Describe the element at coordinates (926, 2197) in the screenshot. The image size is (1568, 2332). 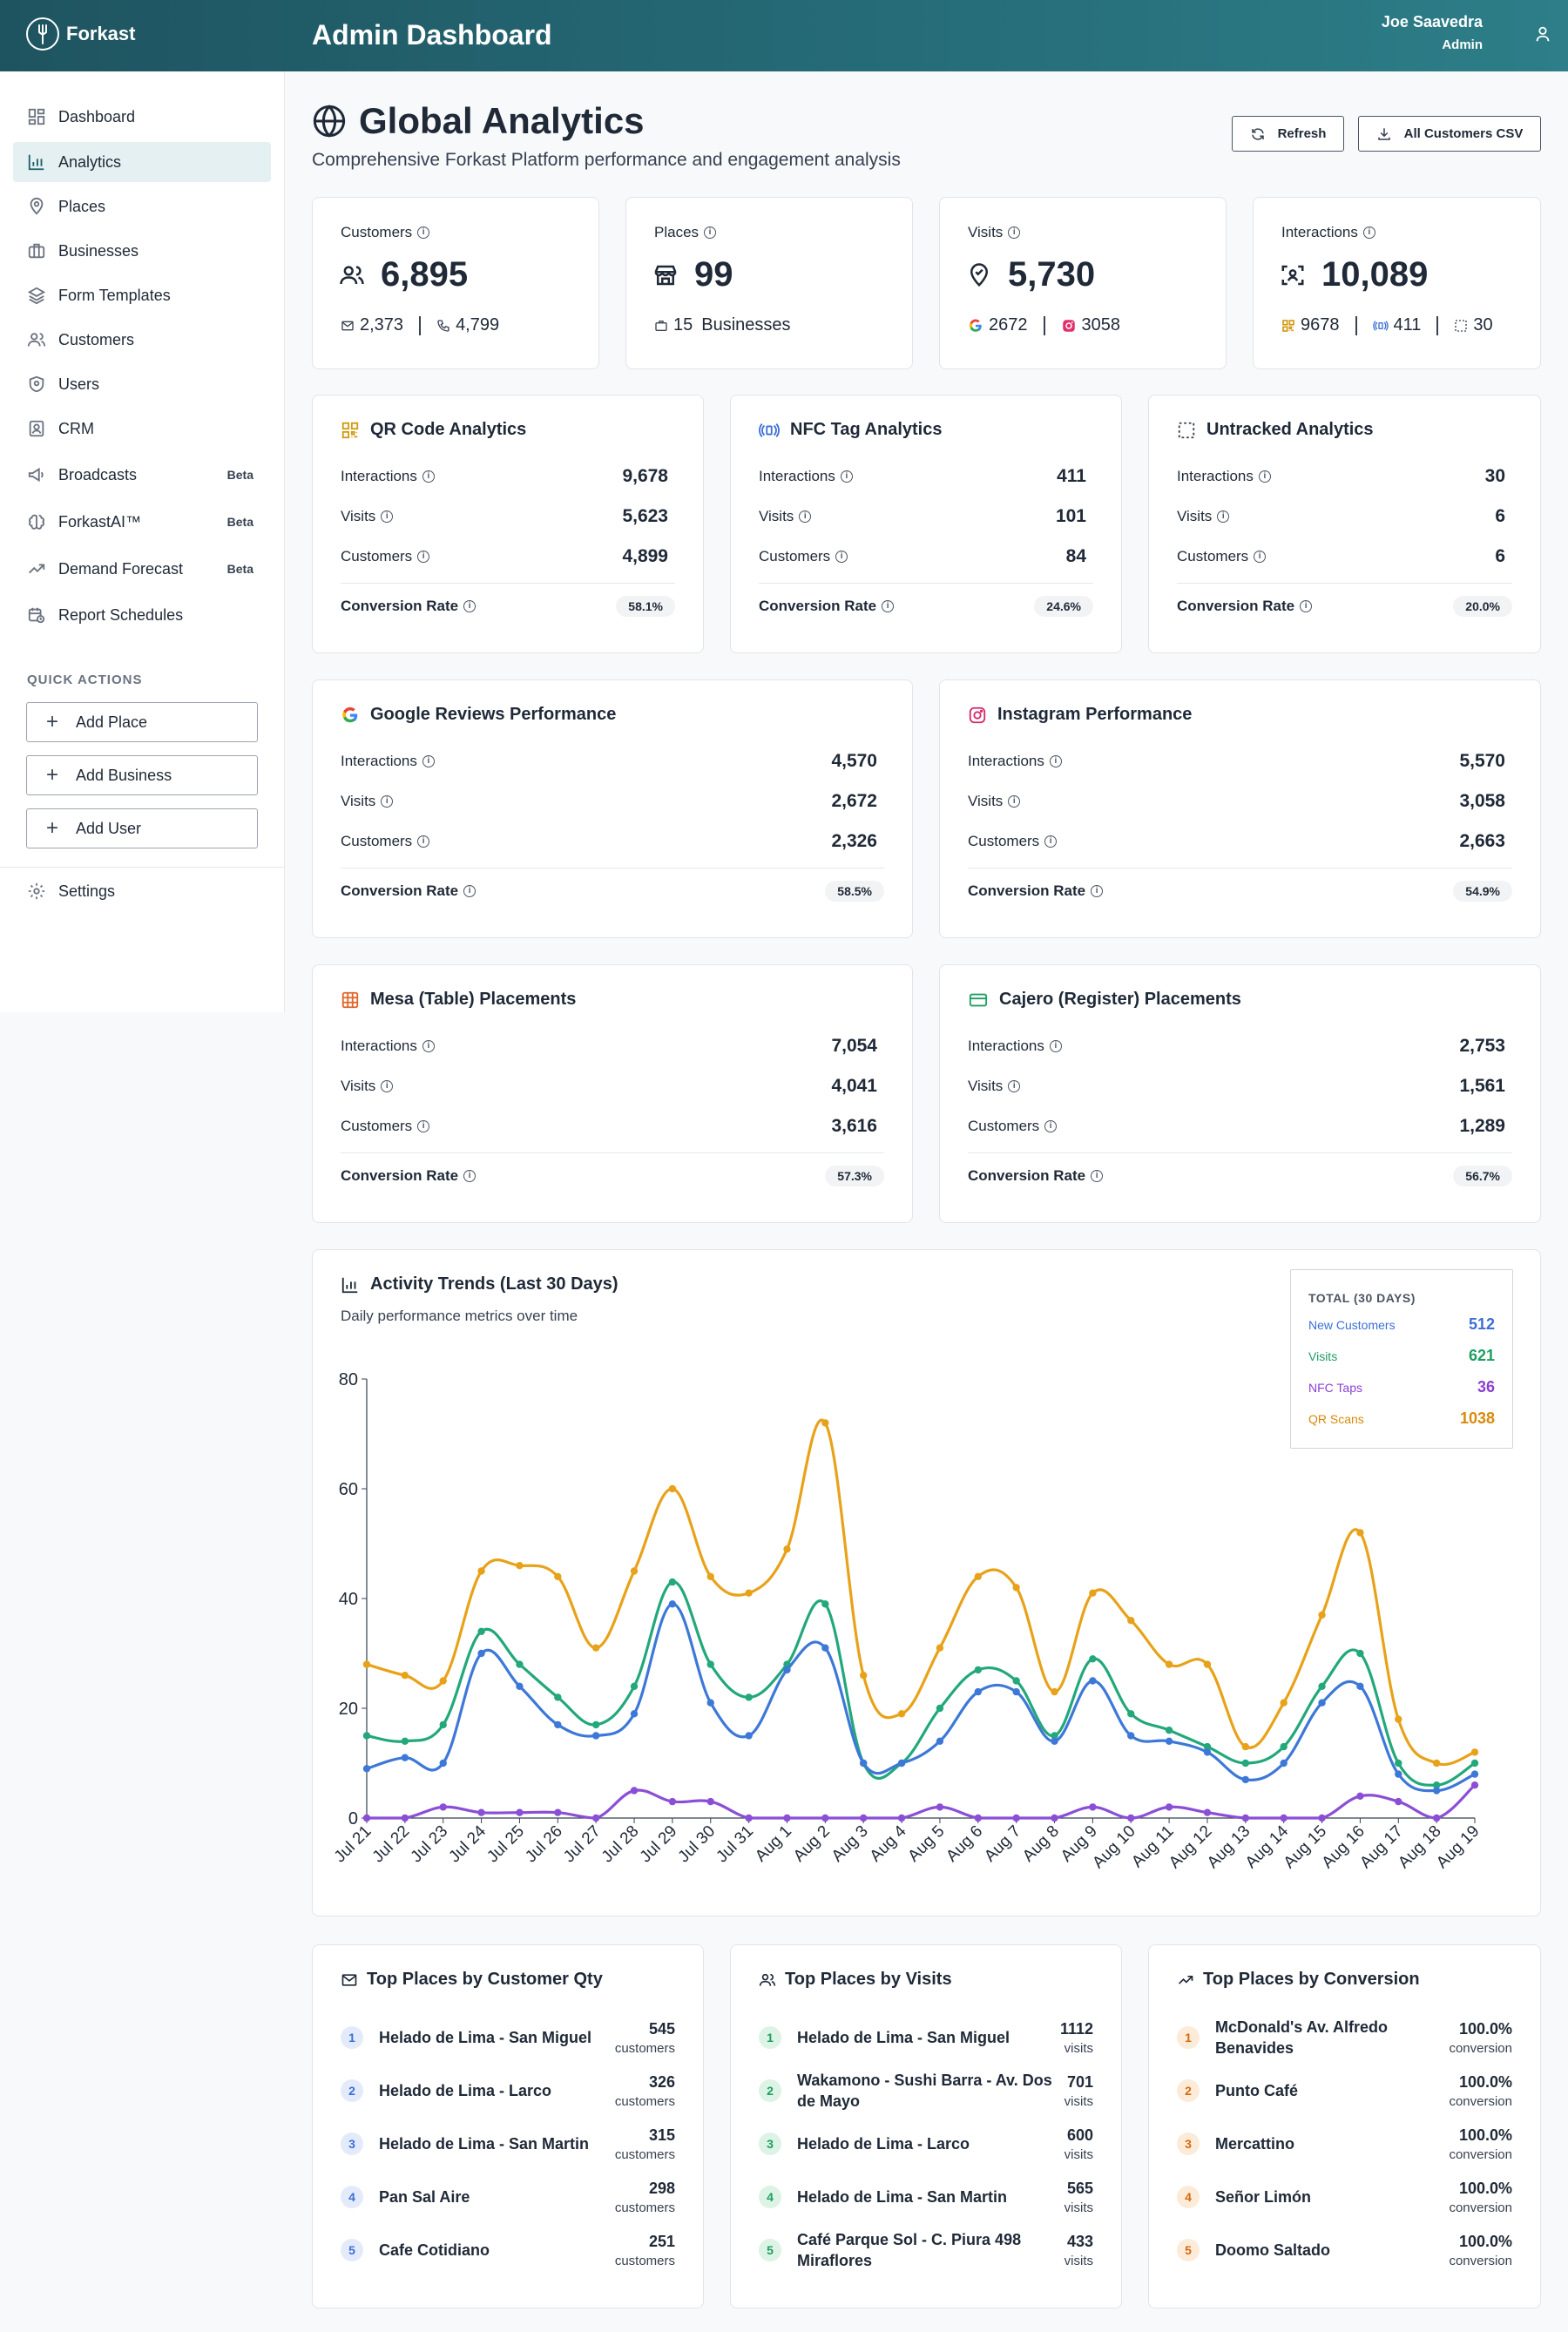
I see `list-item: 4 Helado de Lima - San Martin 565 visits` at that location.